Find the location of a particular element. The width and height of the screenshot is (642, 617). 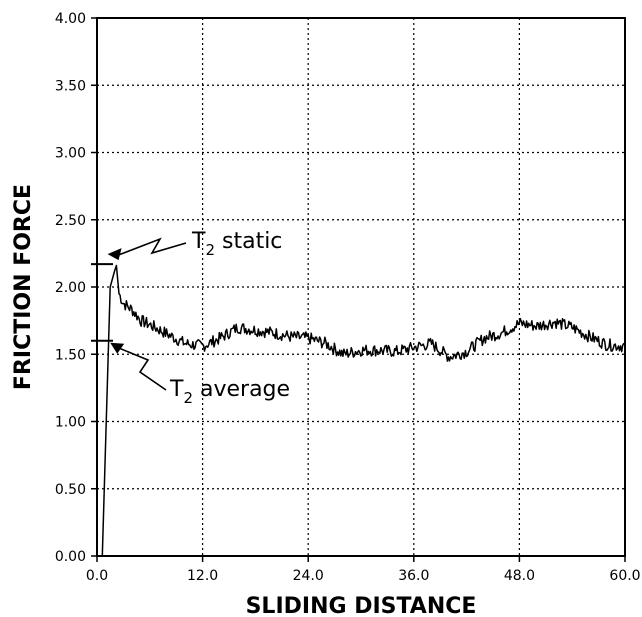

y-tick-label: 3.50 is located at coordinates (70, 86).